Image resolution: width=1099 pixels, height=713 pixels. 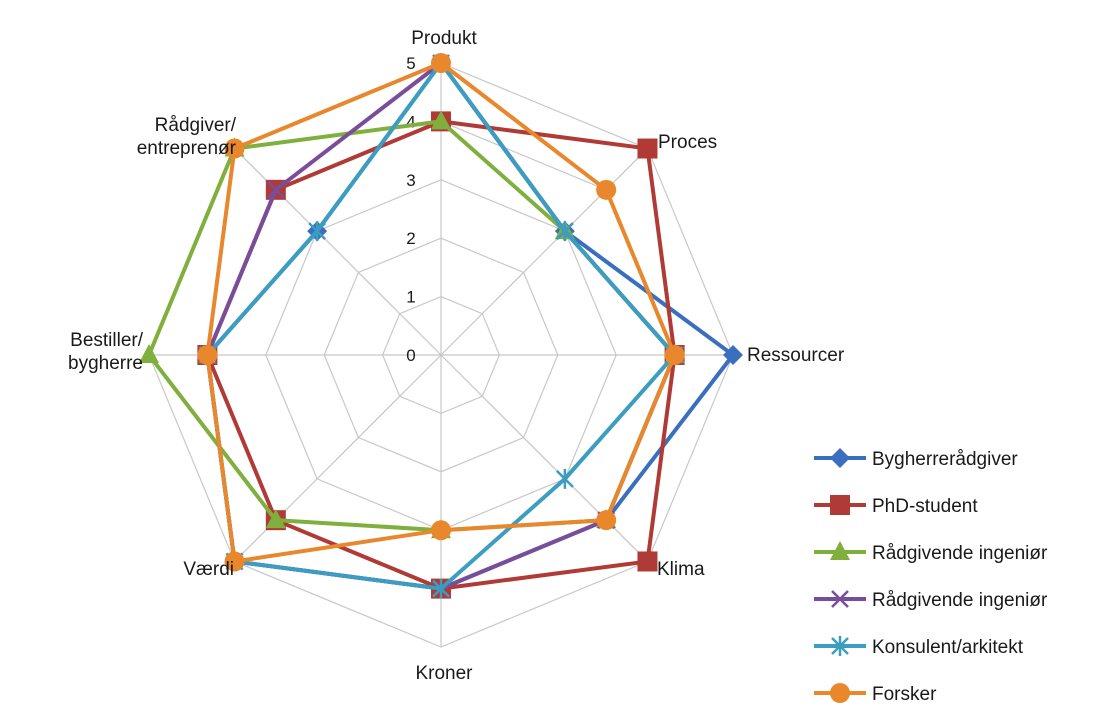 I want to click on axis-label: Proces, so click(x=687, y=142).